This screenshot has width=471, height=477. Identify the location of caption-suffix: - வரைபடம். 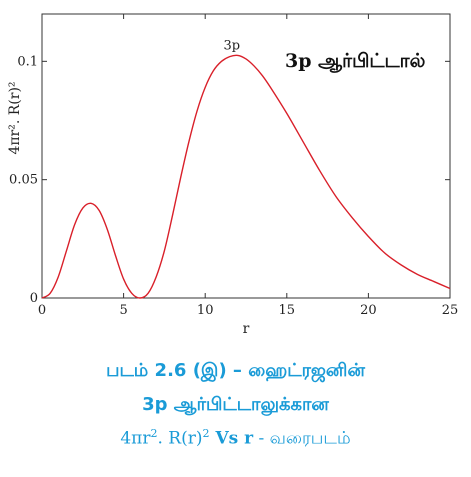
(302, 438).